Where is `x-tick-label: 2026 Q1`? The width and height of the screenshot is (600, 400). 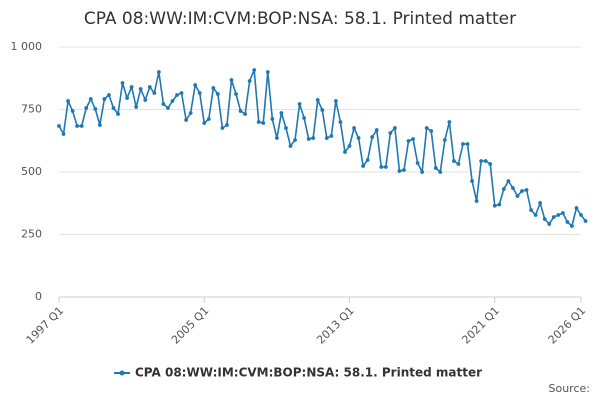 x-tick-label: 2026 Q1 is located at coordinates (567, 325).